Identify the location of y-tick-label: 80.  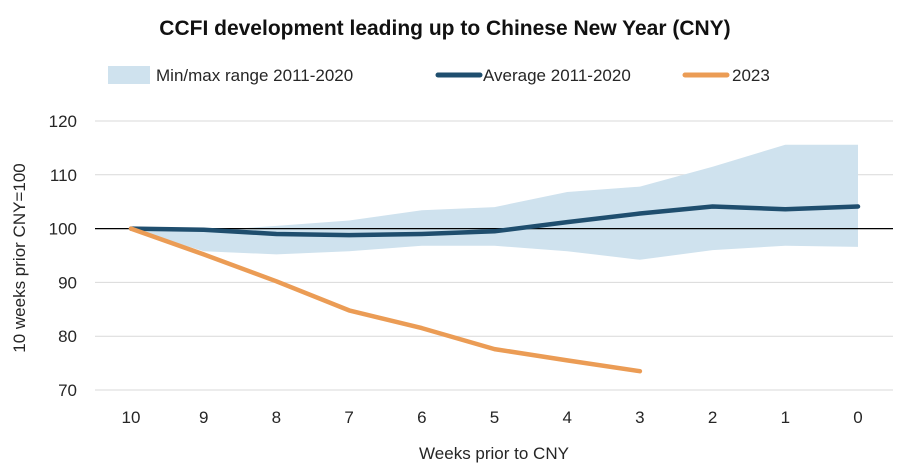
(67, 336).